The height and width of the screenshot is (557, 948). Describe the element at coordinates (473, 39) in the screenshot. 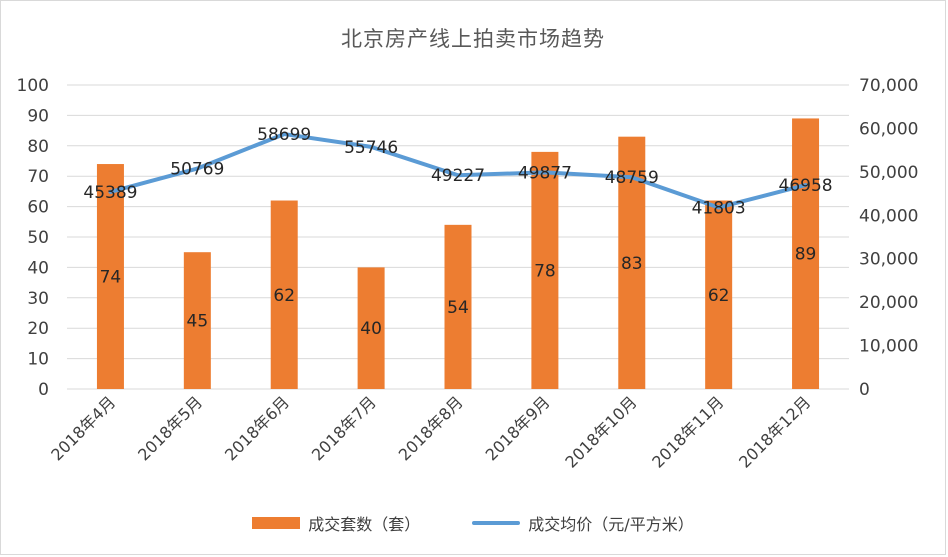

I see `chart-title: 北京房产线上拍卖市场趋势` at that location.